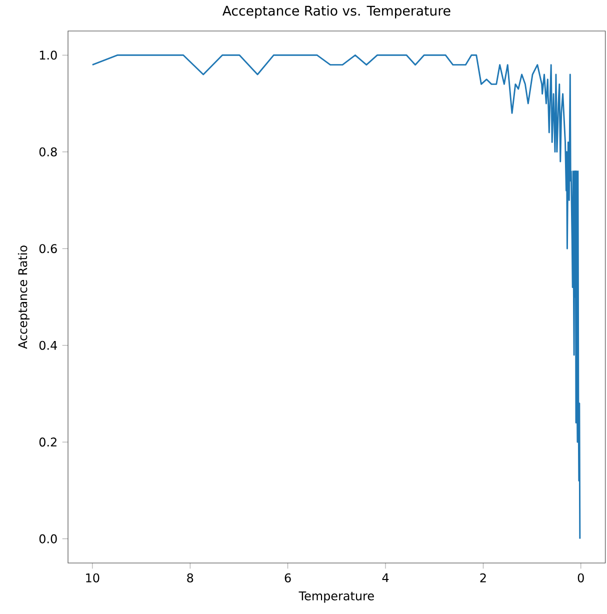  I want to click on chart-title: Acceptance Ratio vs. Temperature, so click(336, 11).